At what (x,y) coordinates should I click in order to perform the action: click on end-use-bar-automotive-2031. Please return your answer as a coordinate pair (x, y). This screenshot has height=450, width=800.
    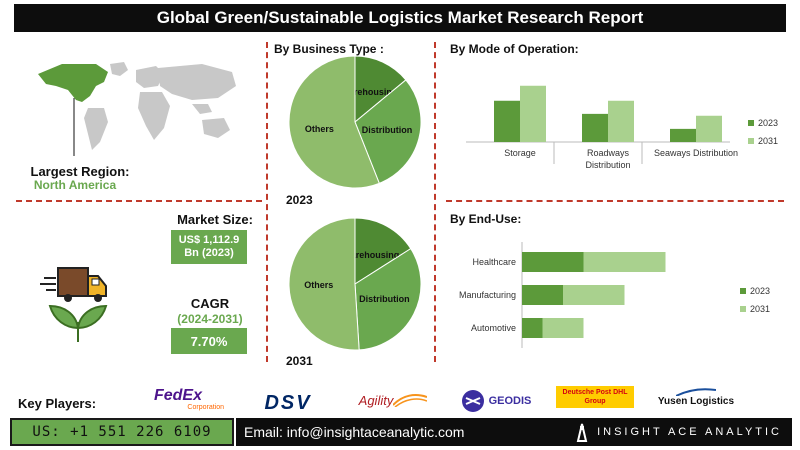
    Looking at the image, I should click on (563, 328).